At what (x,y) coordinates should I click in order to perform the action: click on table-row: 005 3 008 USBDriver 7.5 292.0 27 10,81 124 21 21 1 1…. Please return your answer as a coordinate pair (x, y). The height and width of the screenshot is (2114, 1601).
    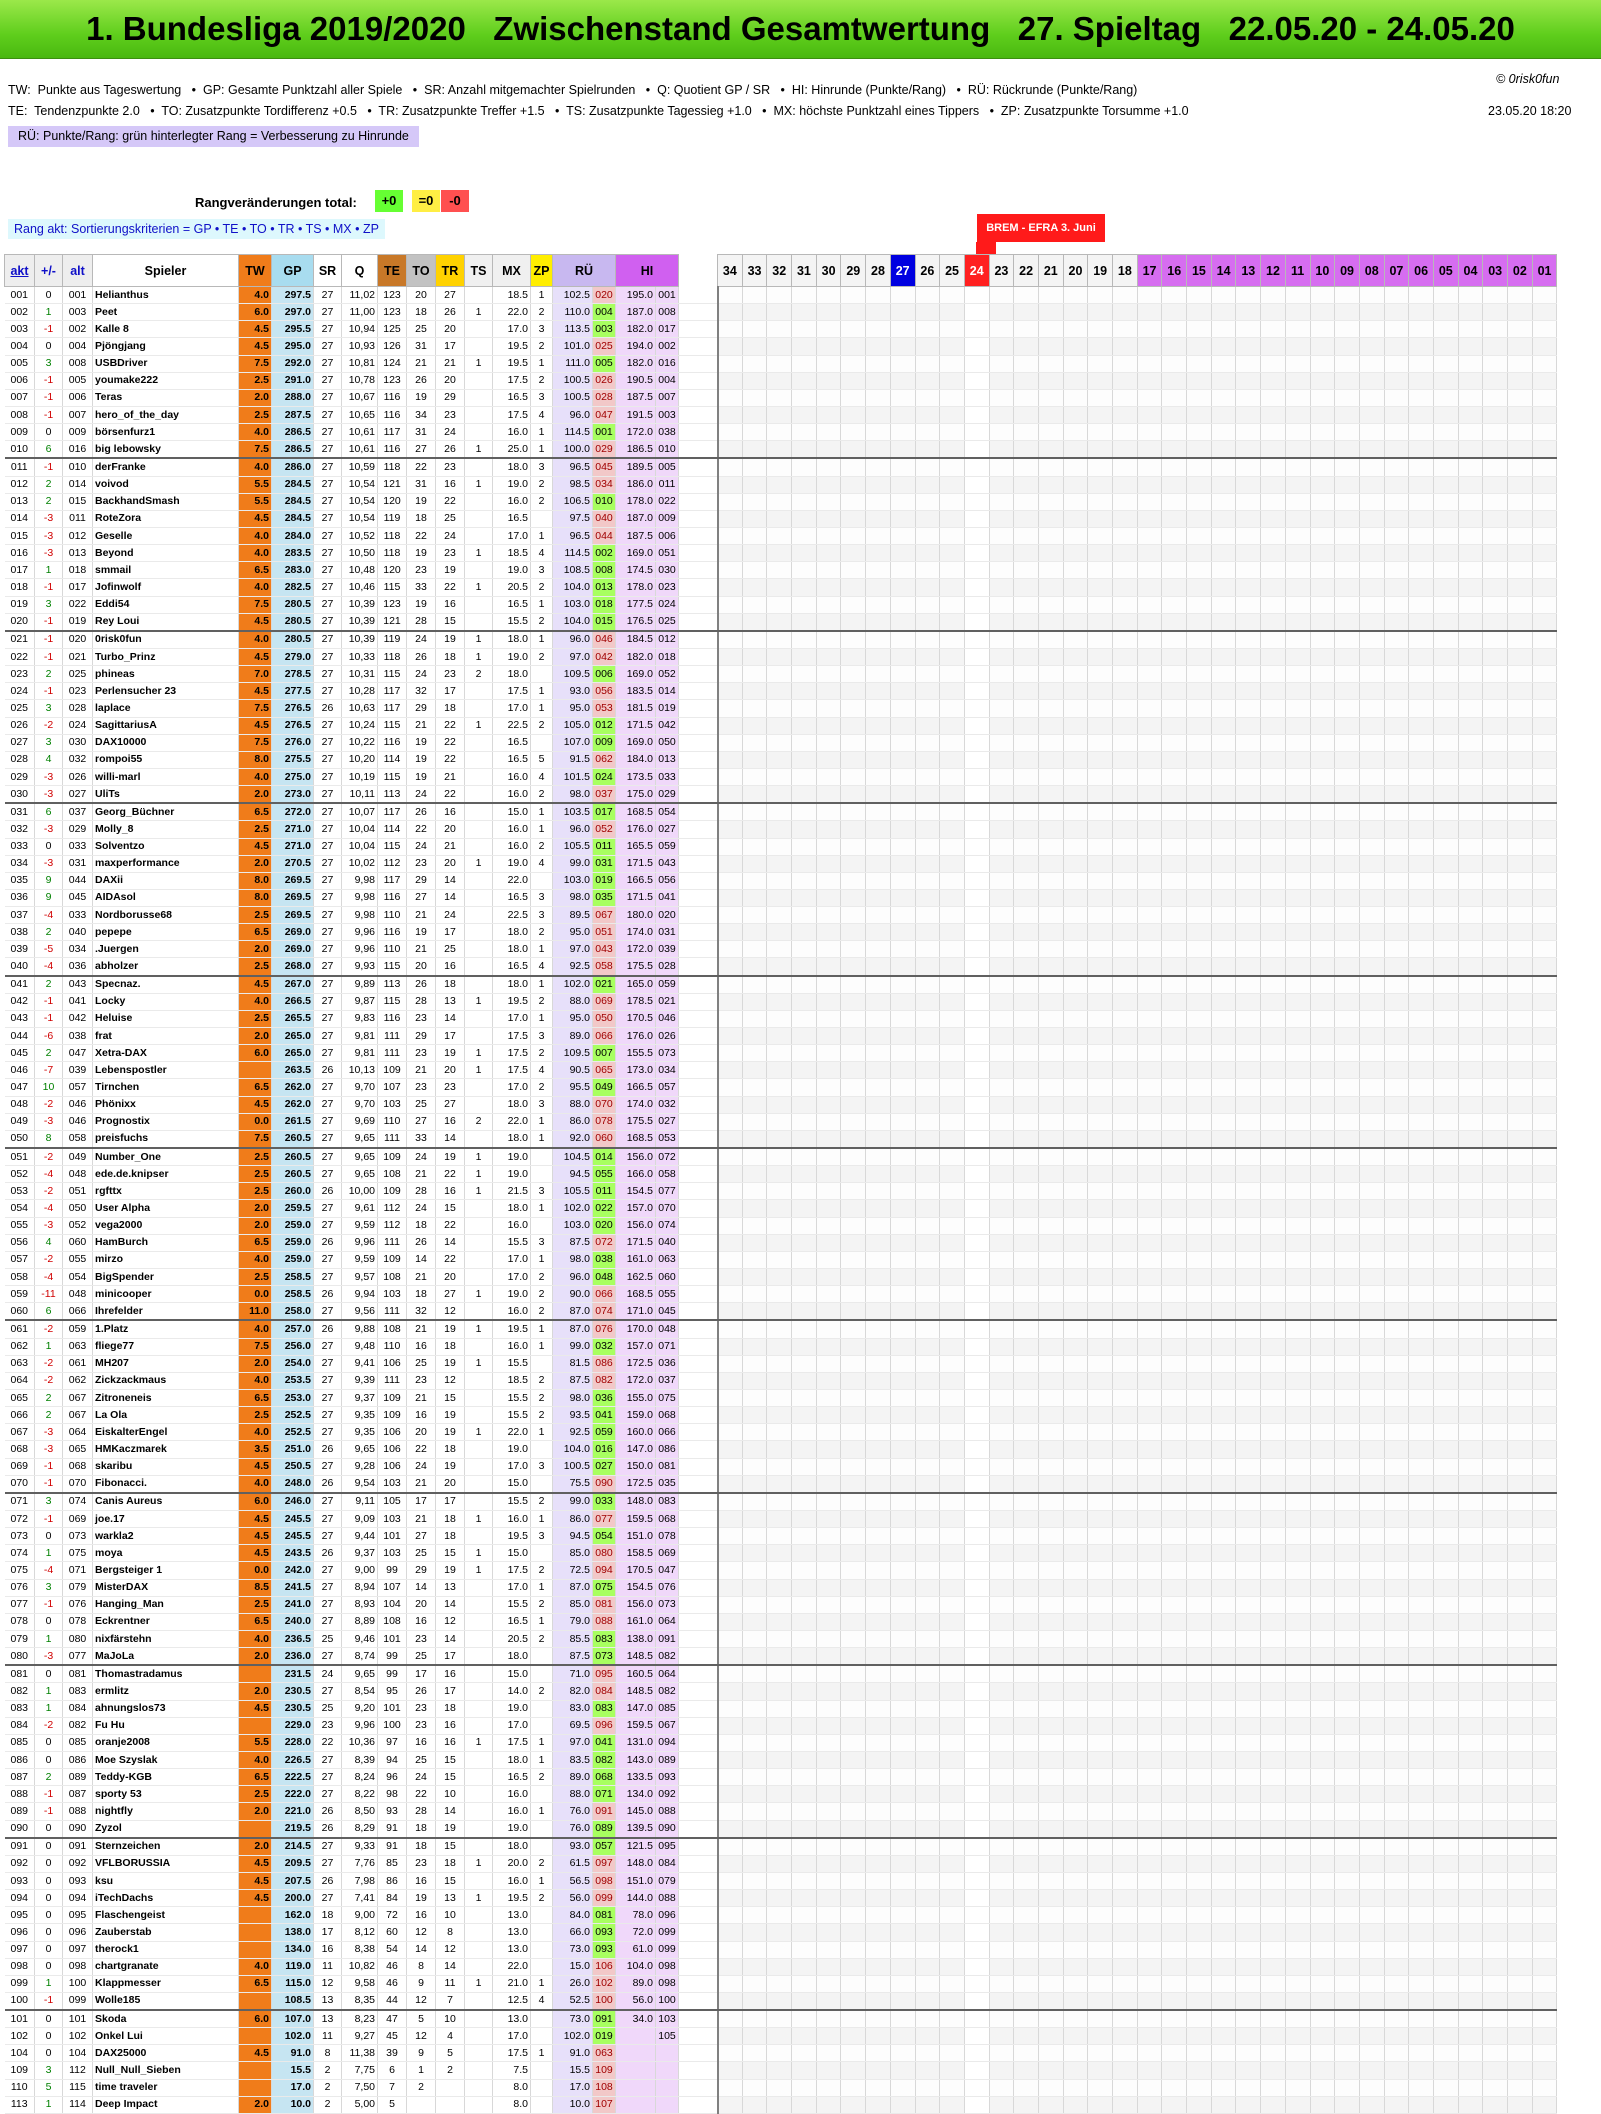
    Looking at the image, I should click on (781, 364).